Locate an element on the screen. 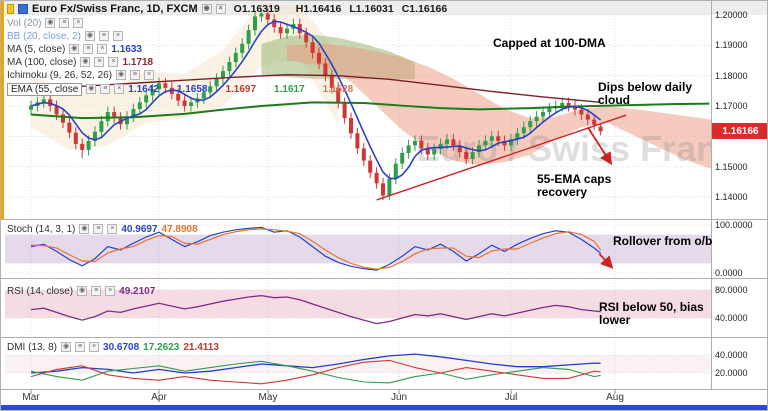 This screenshot has height=411, width=768. indicator-row-ma5: MA (5, close) ◉ ≡ × 1.1633 is located at coordinates (74, 49).